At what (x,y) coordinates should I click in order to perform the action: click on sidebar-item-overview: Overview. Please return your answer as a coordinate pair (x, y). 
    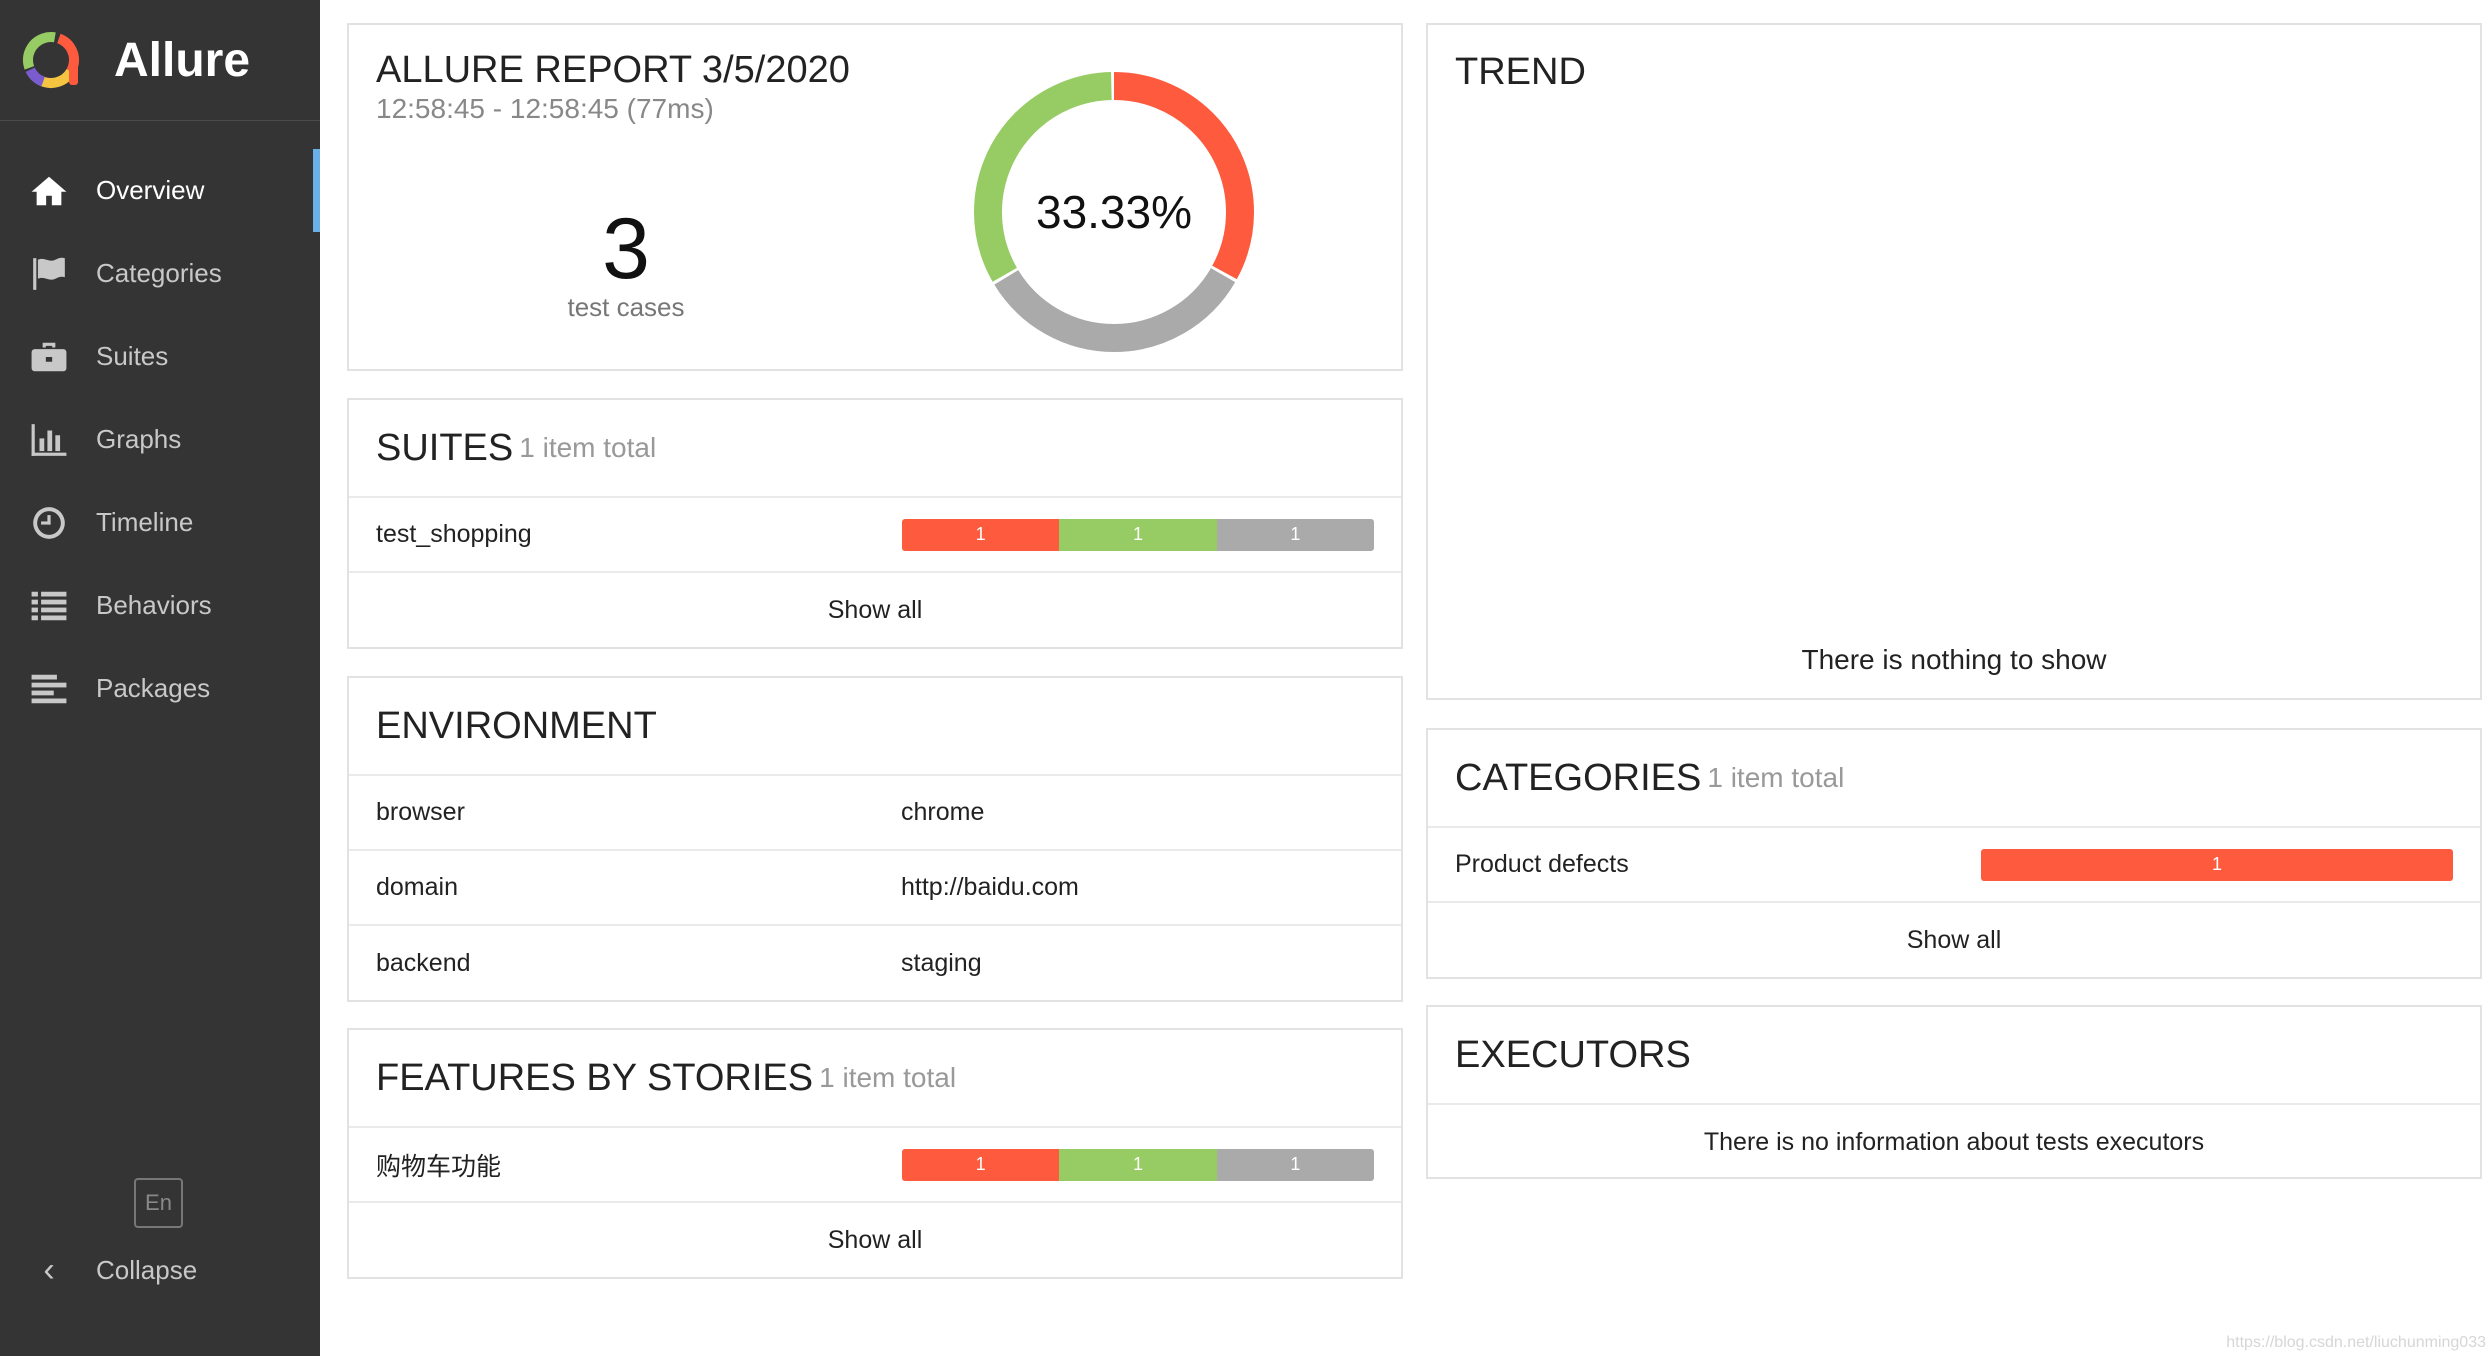
    Looking at the image, I should click on (160, 190).